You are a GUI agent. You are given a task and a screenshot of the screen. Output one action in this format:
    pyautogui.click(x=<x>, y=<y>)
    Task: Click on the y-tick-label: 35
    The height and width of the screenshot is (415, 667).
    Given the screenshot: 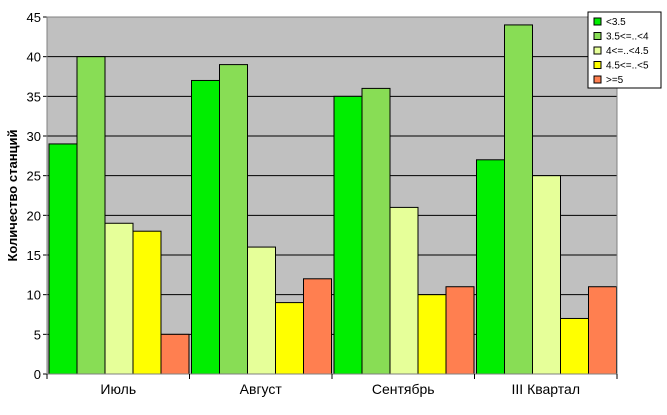 What is the action you would take?
    pyautogui.click(x=34, y=96)
    